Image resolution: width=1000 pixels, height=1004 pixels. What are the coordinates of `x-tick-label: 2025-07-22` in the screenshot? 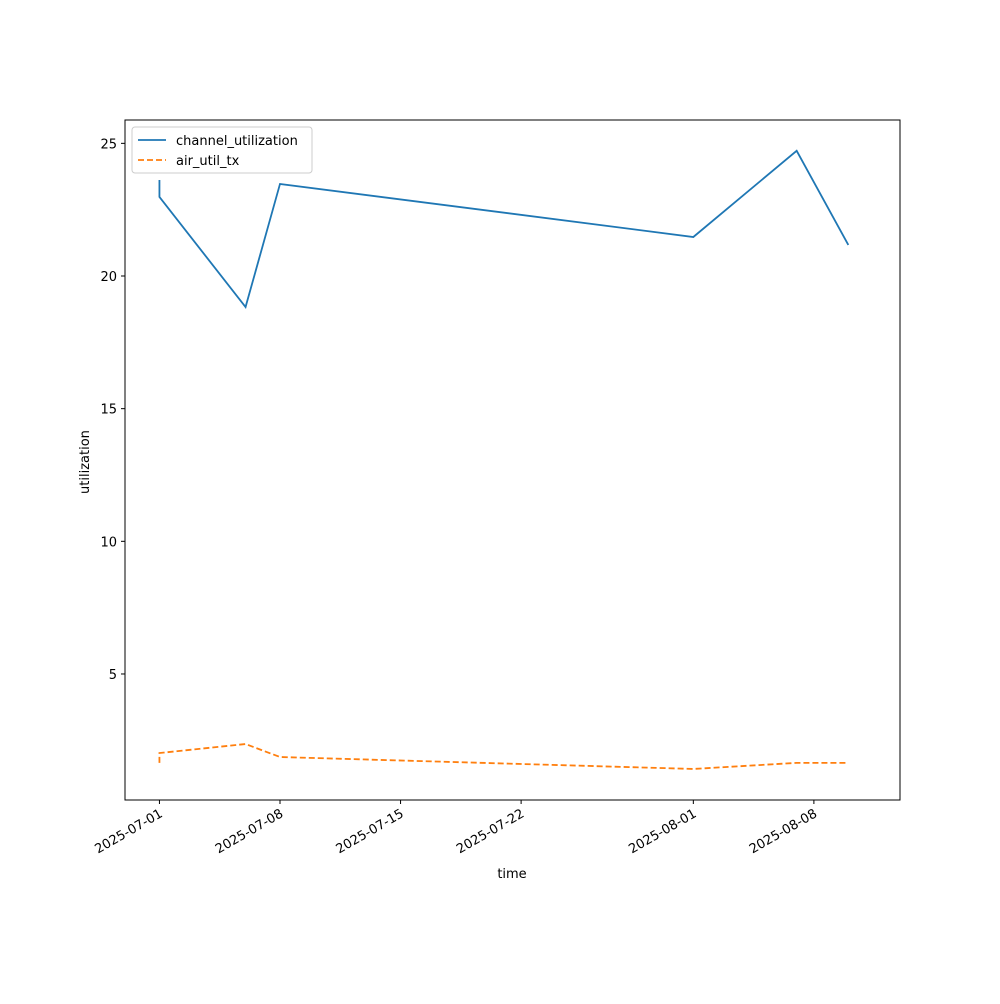 It's located at (490, 831).